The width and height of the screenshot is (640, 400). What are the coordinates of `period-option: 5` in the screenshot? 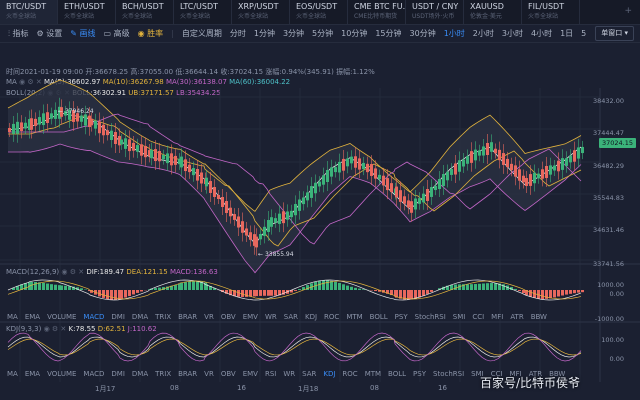 It's located at (584, 33).